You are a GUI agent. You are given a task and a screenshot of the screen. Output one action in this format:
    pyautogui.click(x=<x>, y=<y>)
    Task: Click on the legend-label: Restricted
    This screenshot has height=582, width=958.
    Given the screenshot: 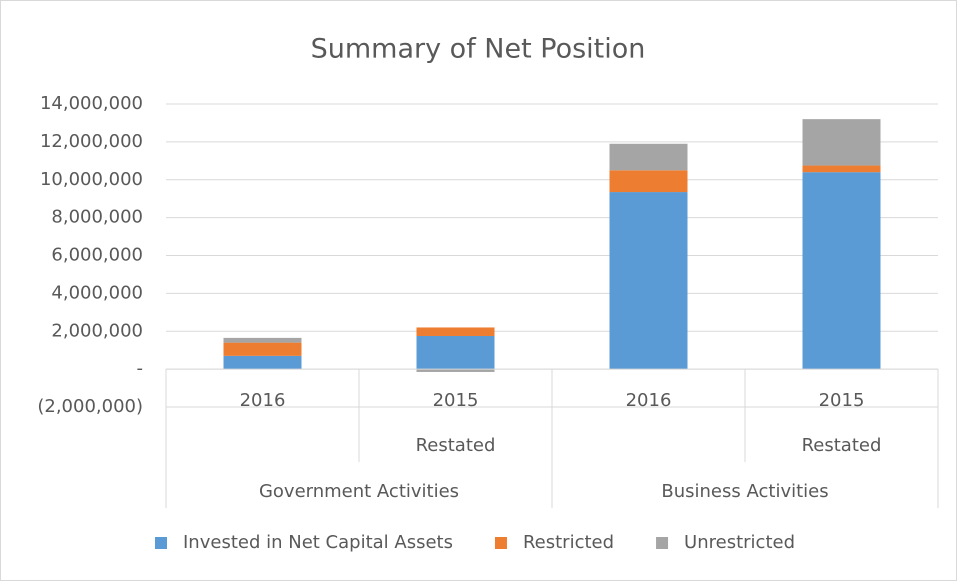 What is the action you would take?
    pyautogui.click(x=568, y=542)
    